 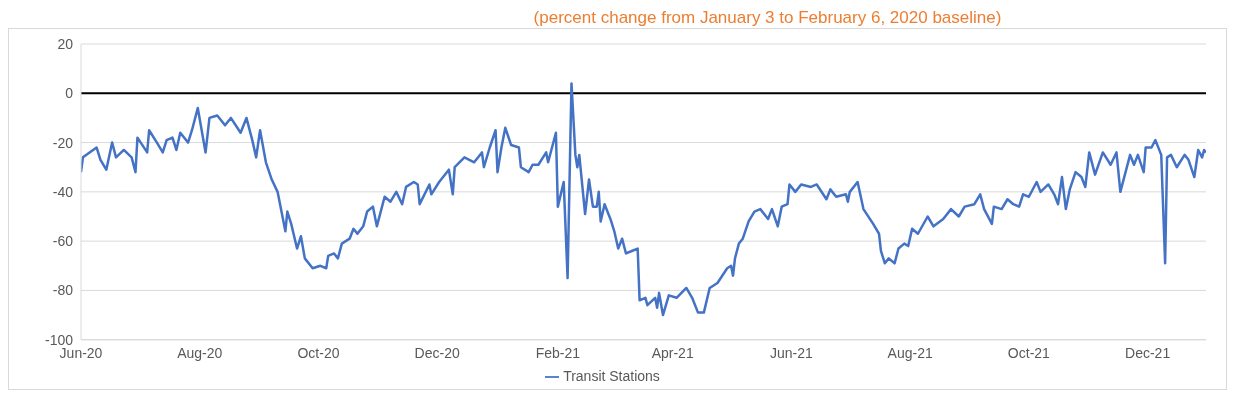 I want to click on x-tick-label: Dec-20, so click(x=437, y=352).